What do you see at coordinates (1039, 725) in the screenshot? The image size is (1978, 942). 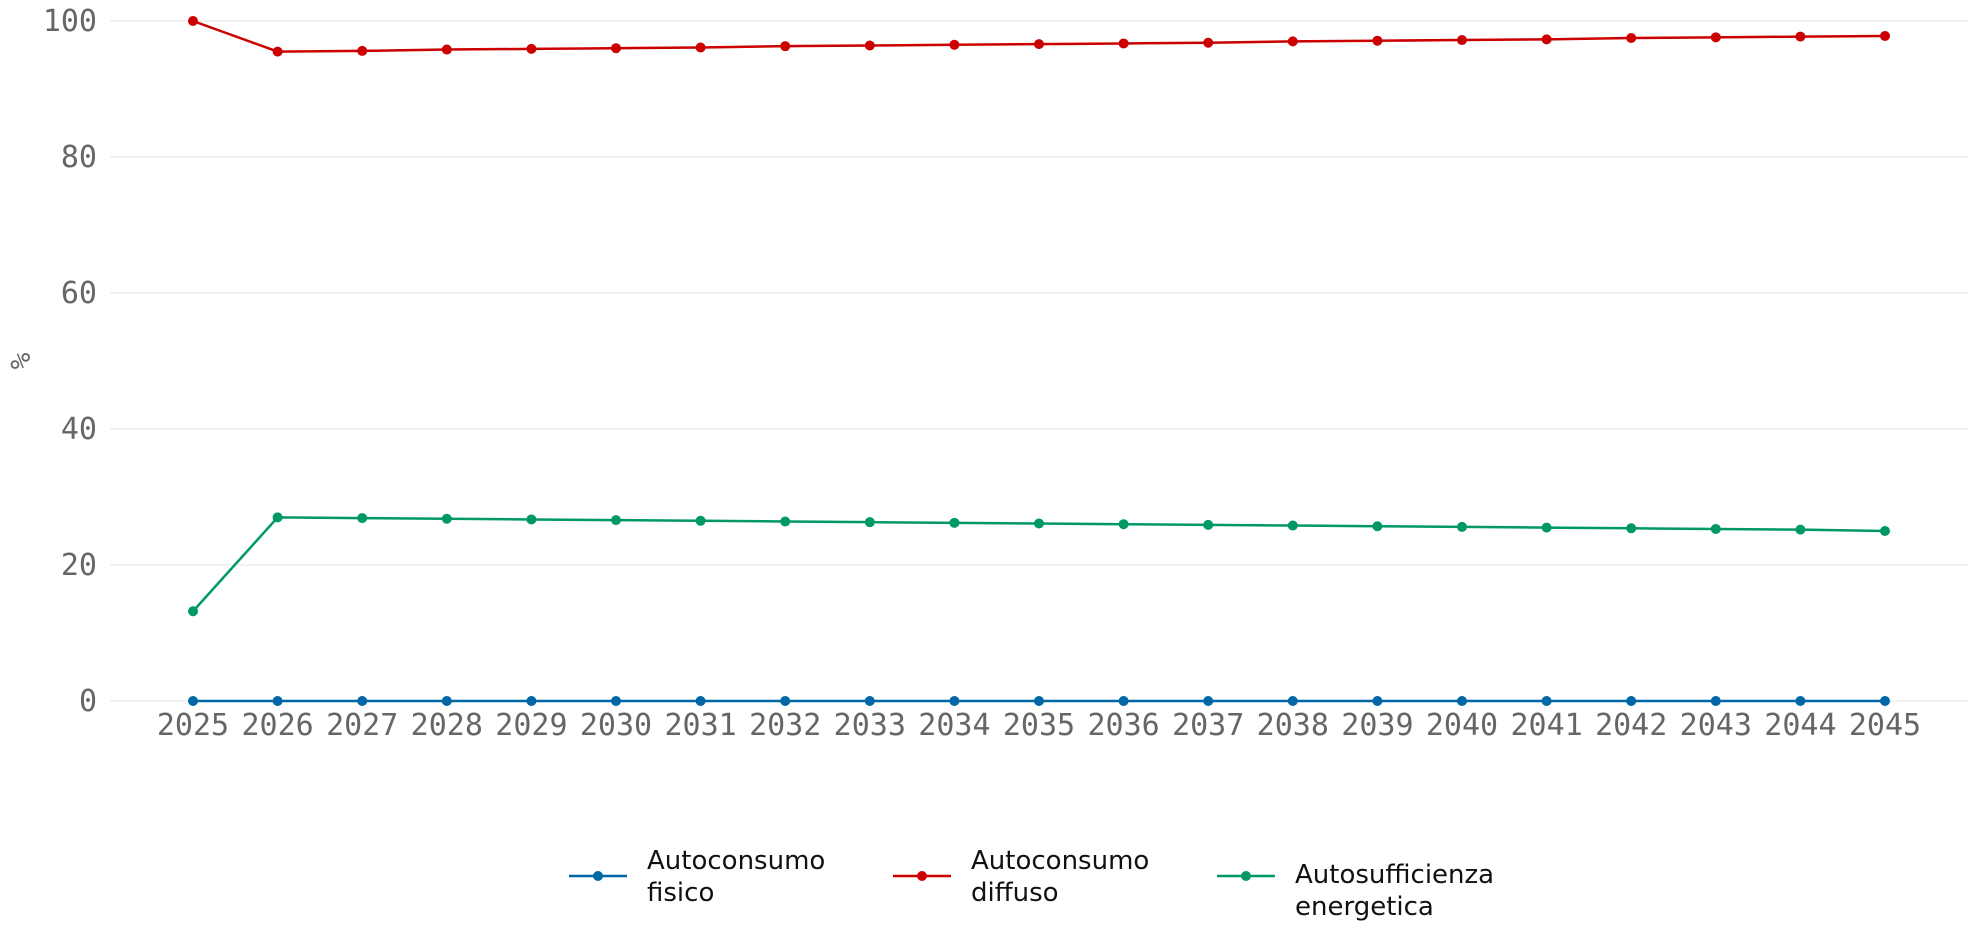 I see `x-tick-label: 2035` at bounding box center [1039, 725].